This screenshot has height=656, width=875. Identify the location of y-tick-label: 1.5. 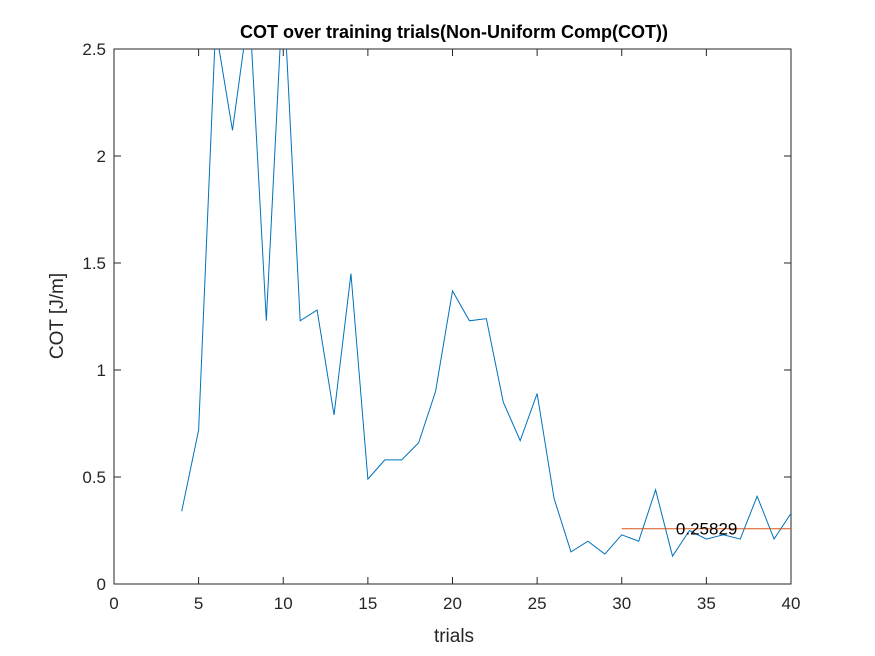
(94, 263).